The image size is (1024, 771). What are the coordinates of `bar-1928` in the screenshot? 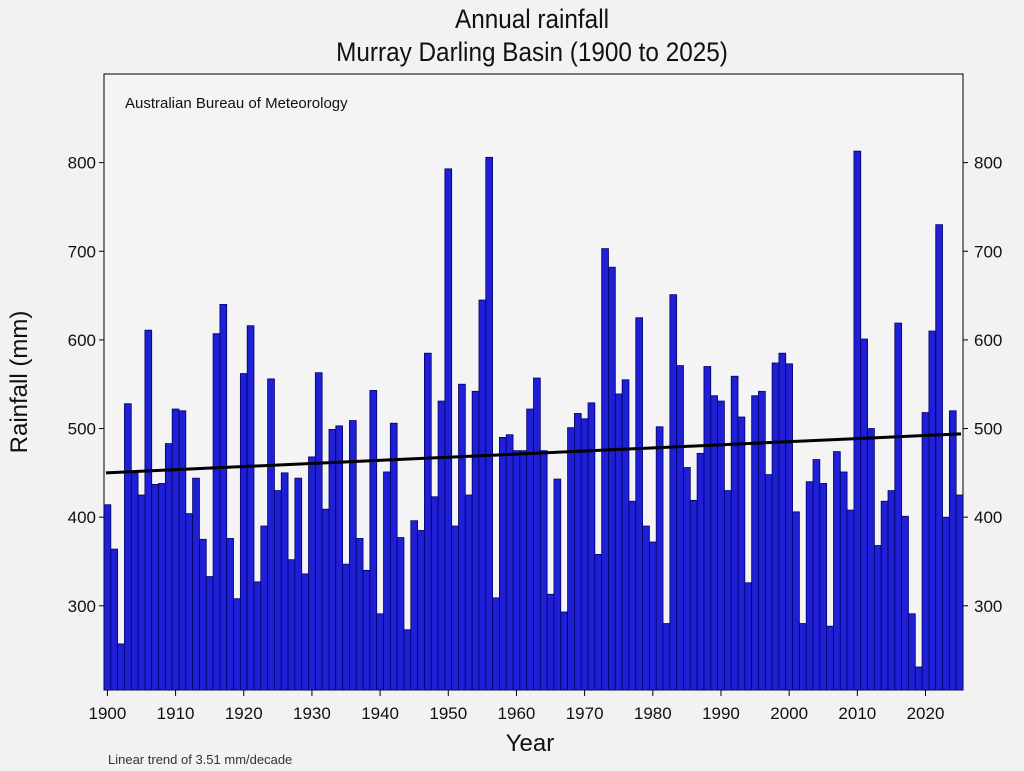 It's located at (298, 584).